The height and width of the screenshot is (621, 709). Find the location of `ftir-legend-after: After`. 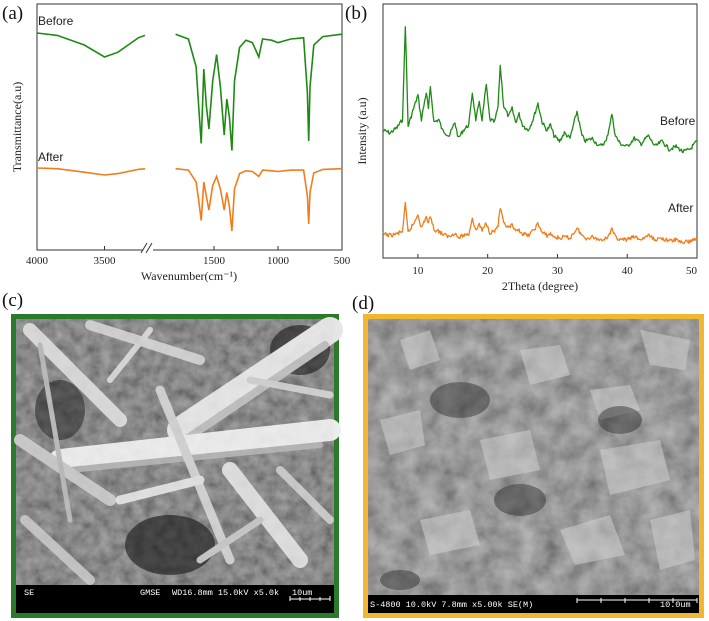

ftir-legend-after: After is located at coordinates (50, 157).